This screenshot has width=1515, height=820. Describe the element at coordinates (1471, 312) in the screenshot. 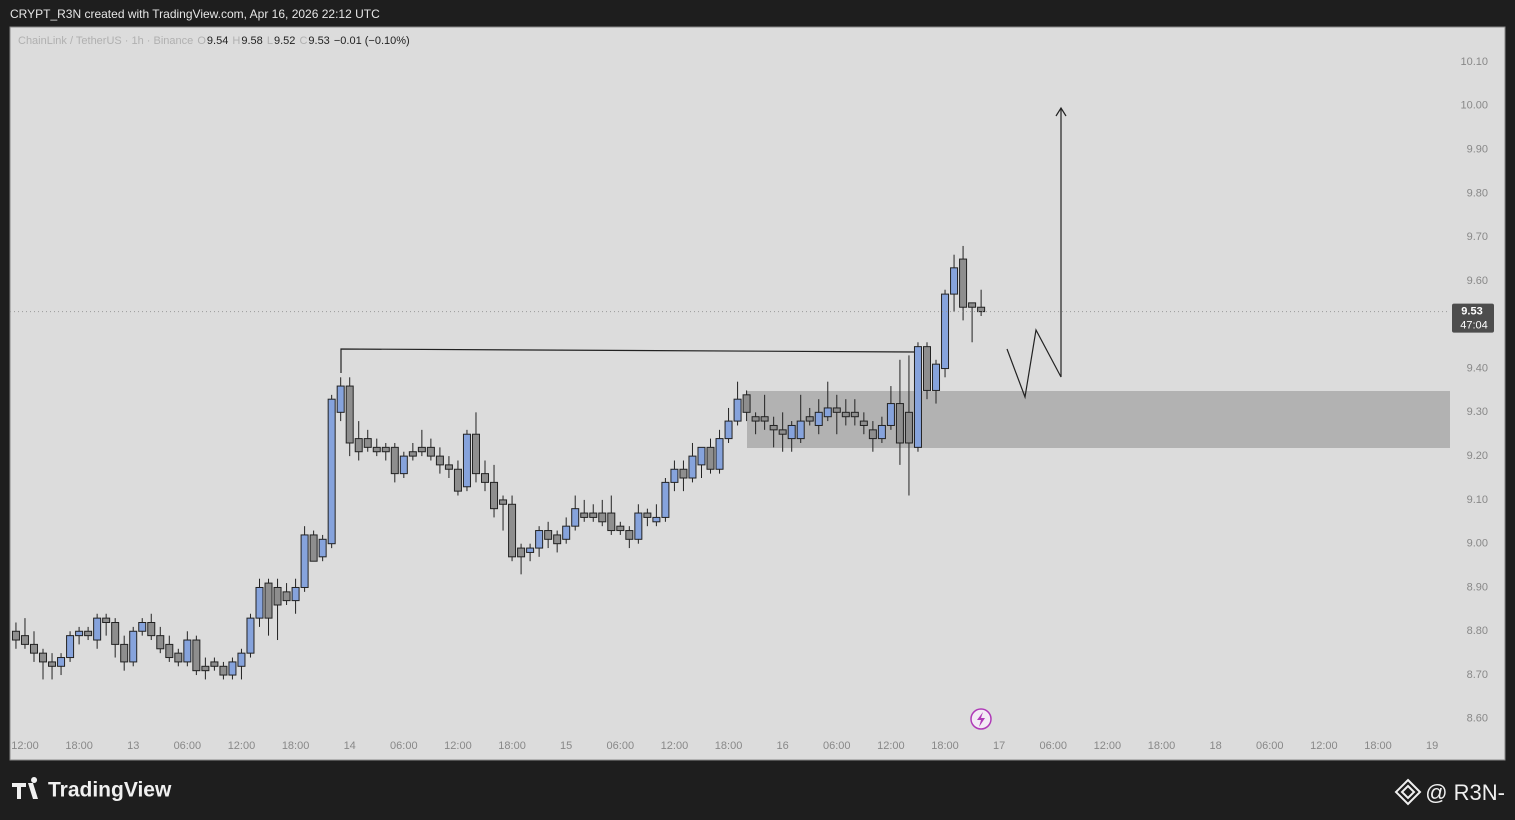

I see `price-label: 9.53` at that location.